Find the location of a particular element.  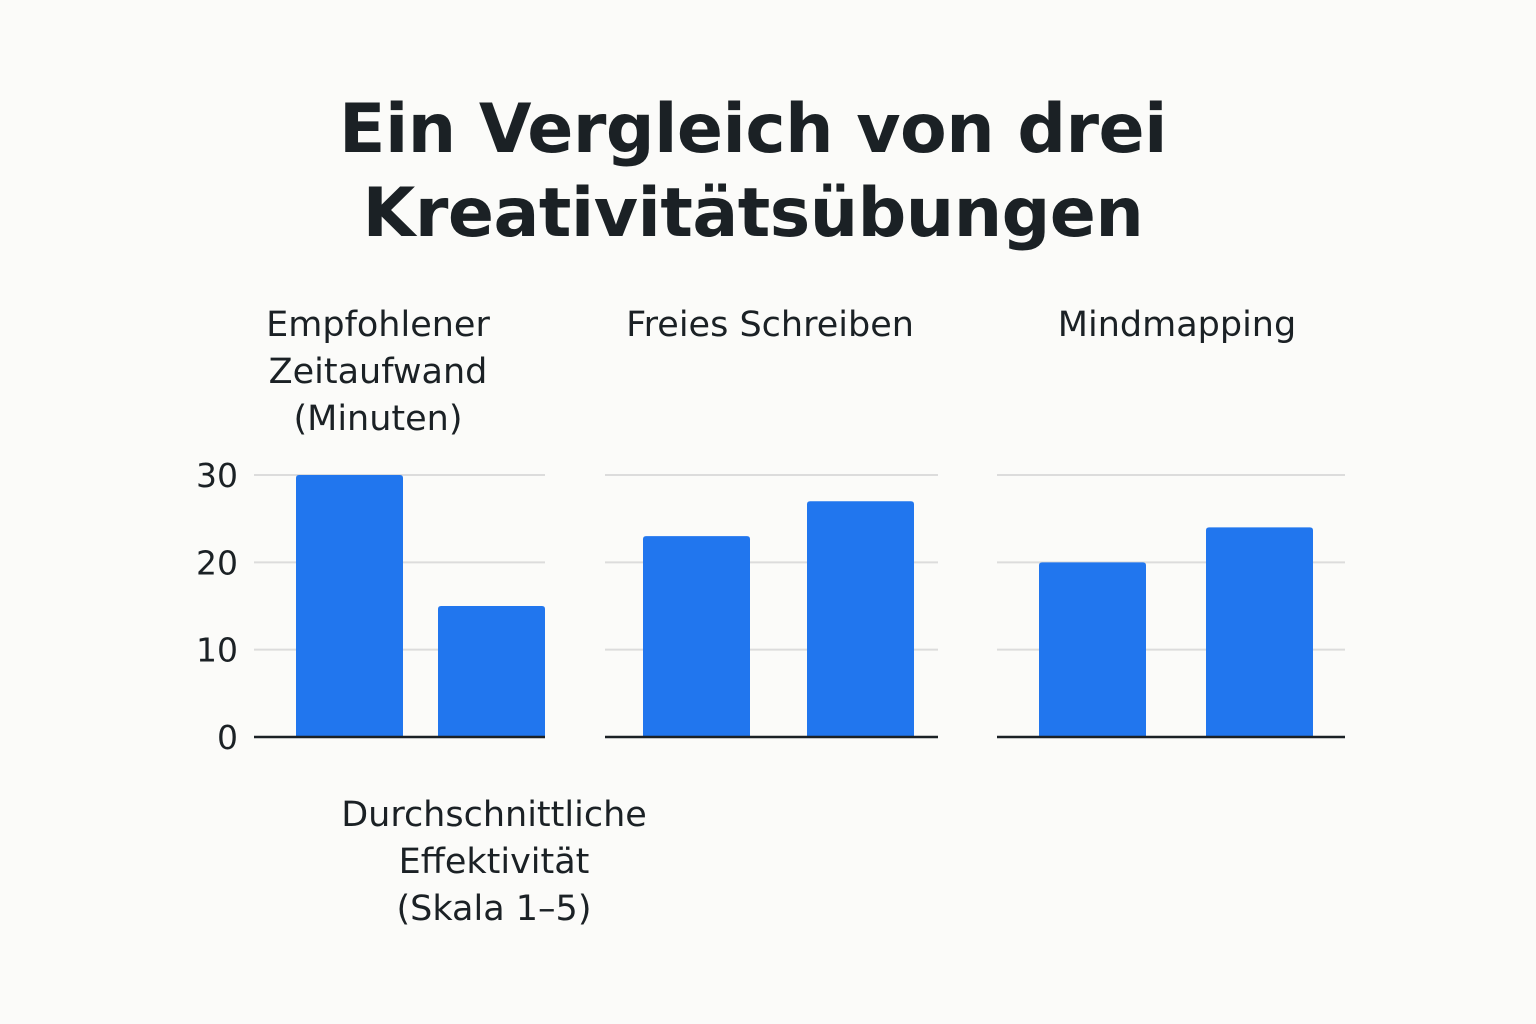

y-tick-label: 30 is located at coordinates (217, 475).